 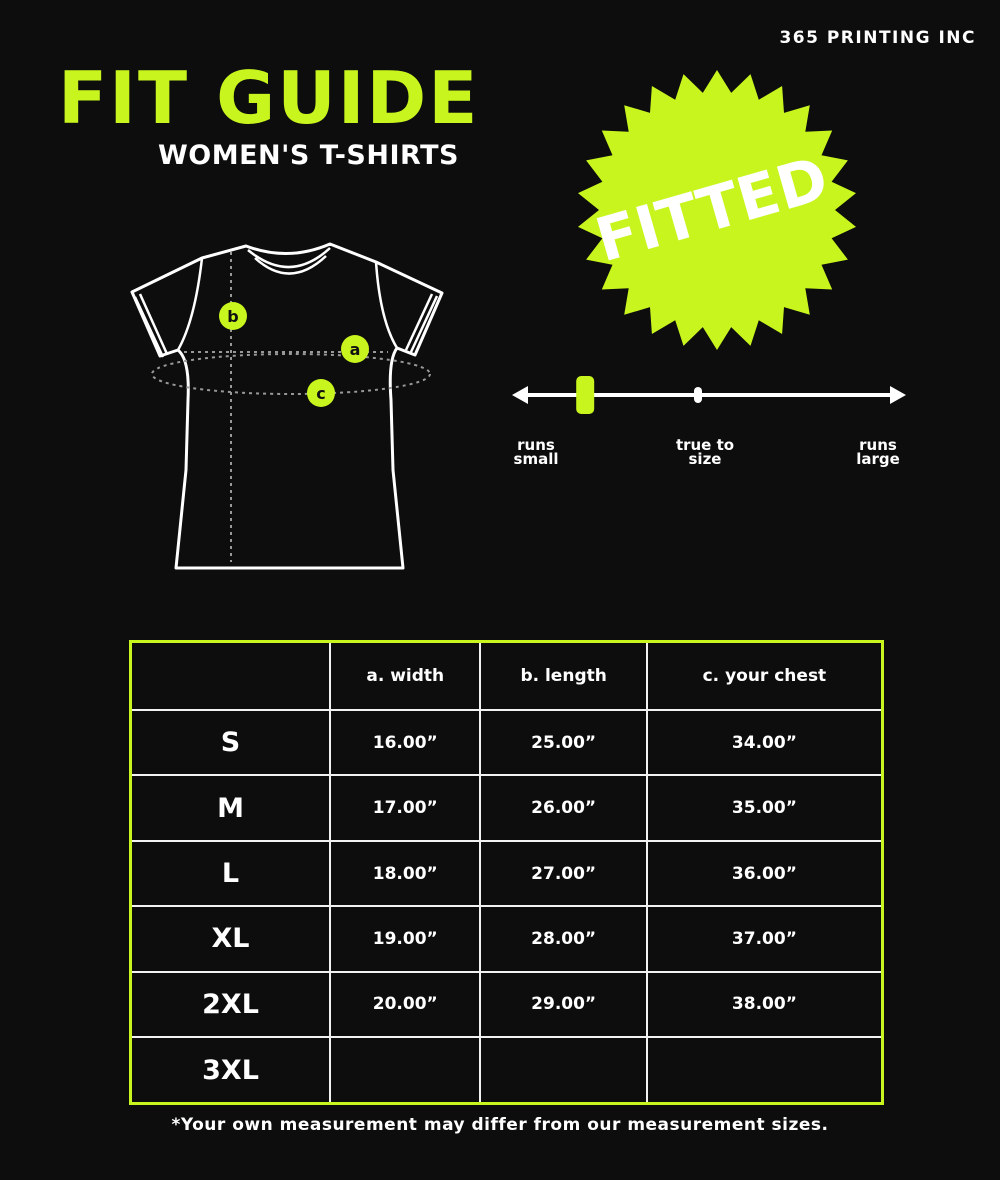 I want to click on width-cell: 16.00”, so click(x=405, y=742).